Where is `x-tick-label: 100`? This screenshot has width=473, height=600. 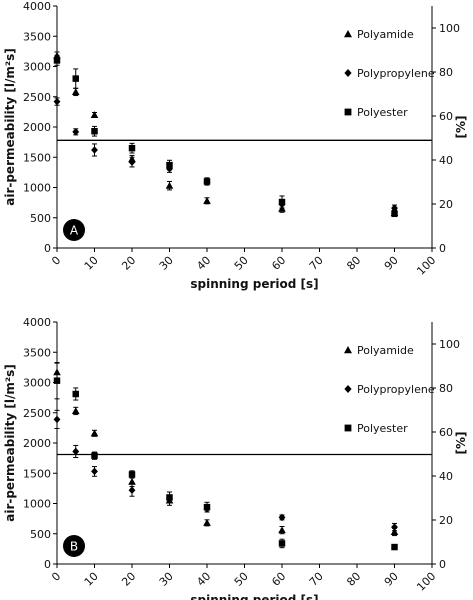
x-tick-label: 100 is located at coordinates (426, 582).